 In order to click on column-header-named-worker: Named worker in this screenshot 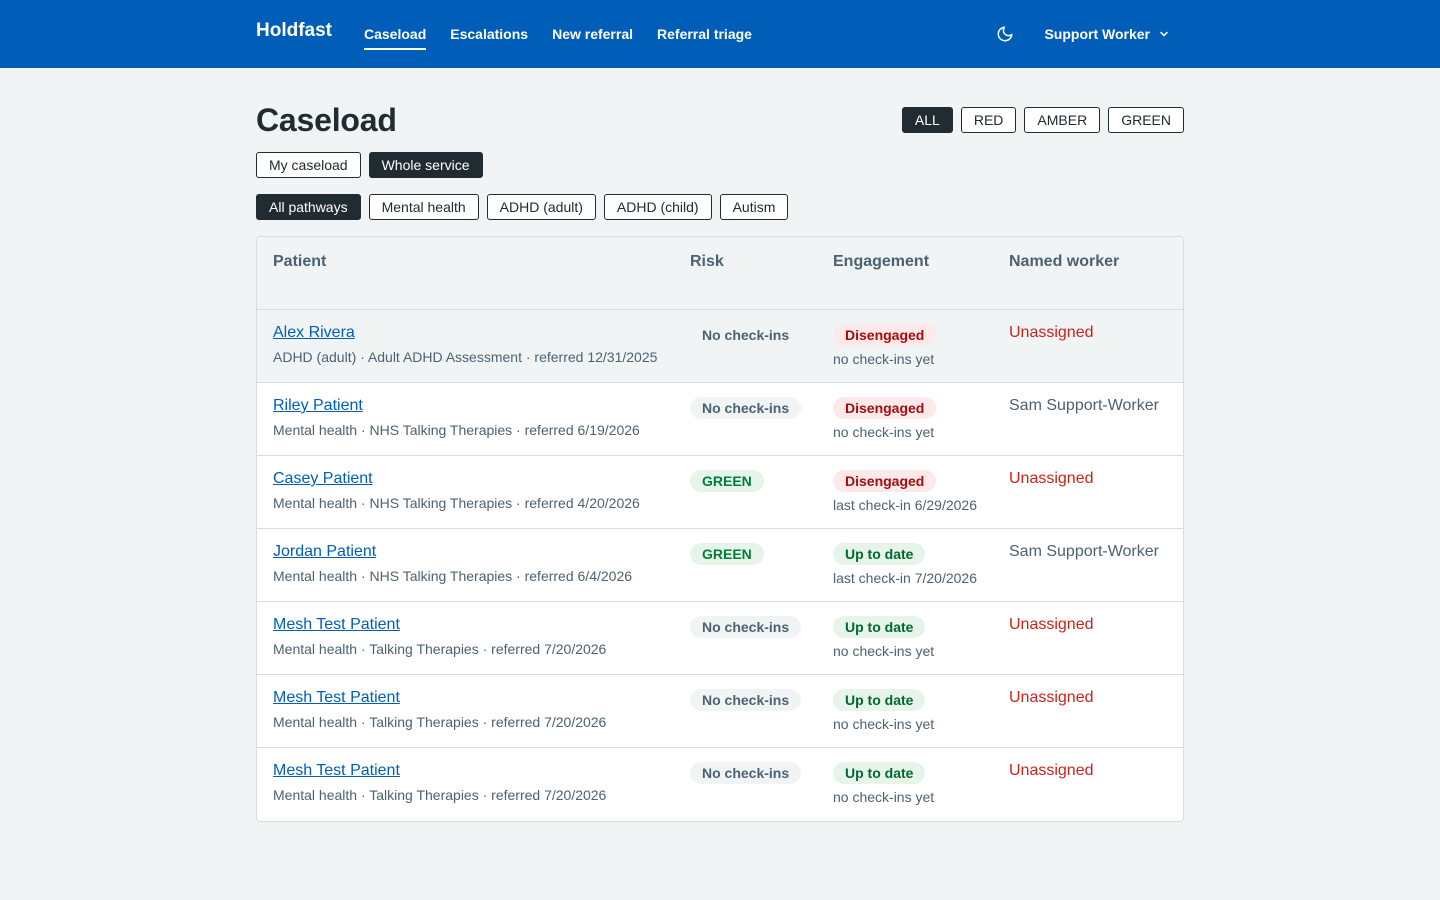, I will do `click(1064, 261)`.